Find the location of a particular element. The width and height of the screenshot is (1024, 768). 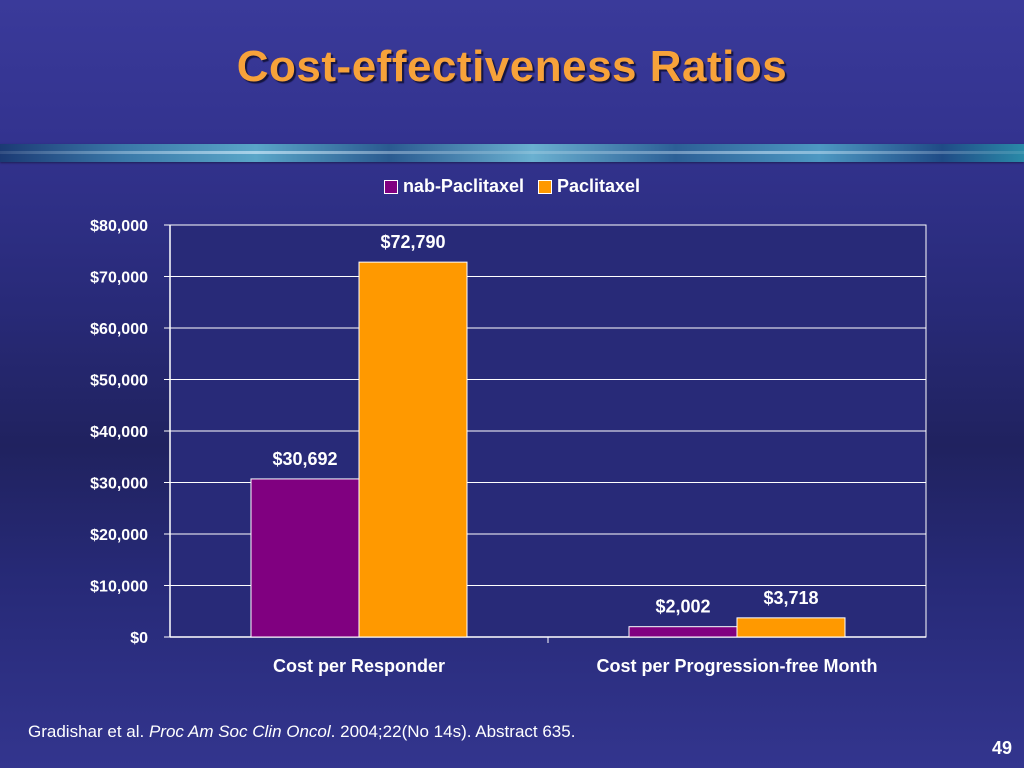

y-tick-label: $30,000 is located at coordinates (119, 484).